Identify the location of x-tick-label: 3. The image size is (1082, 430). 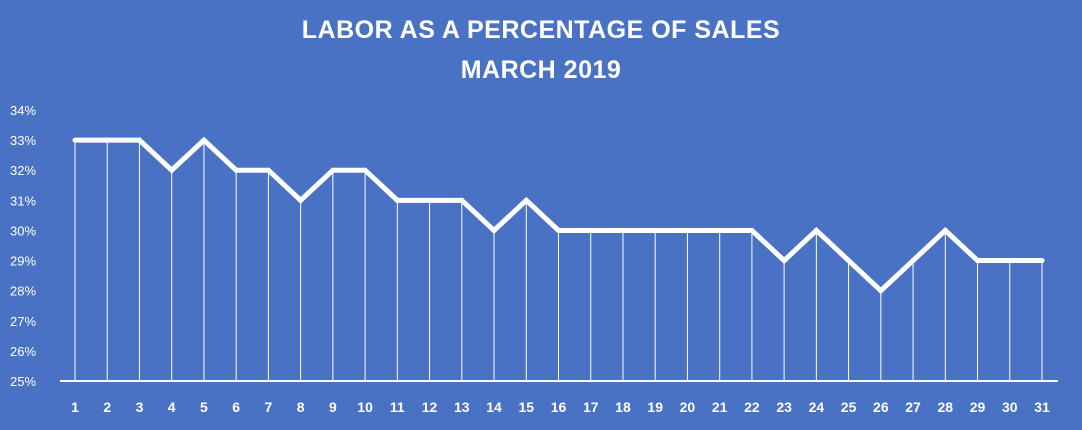
(140, 407).